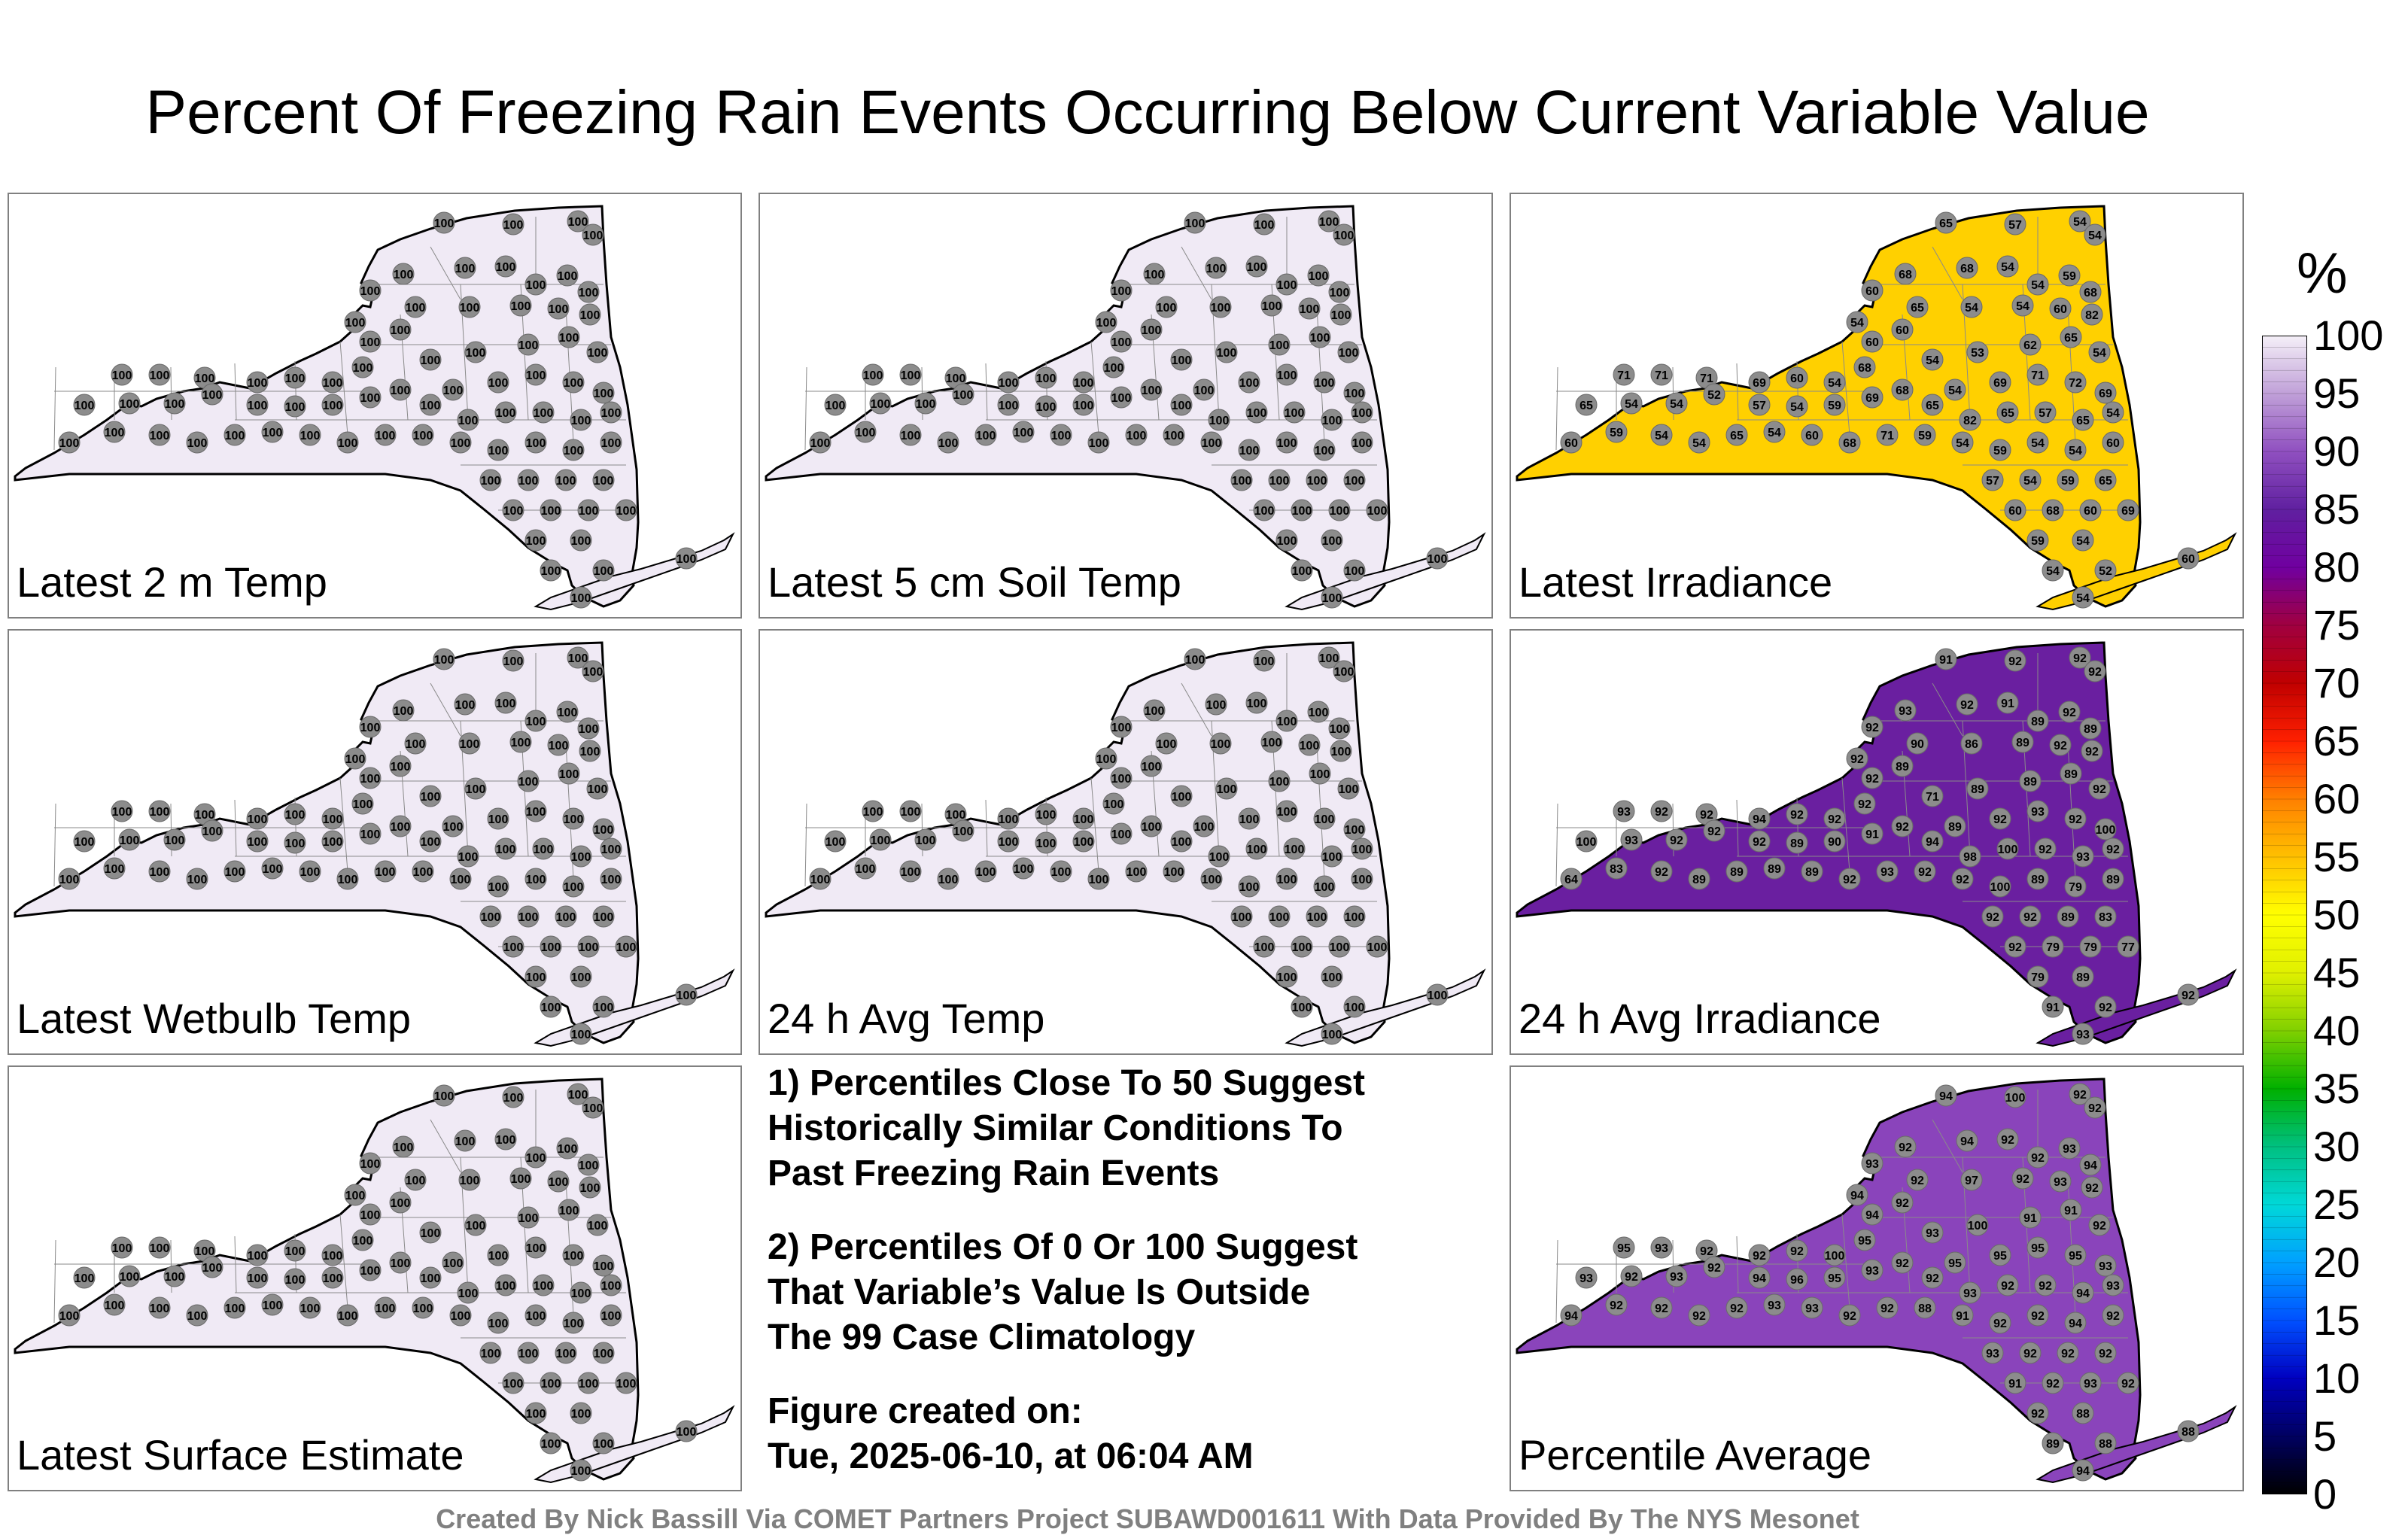 This screenshot has height=1535, width=2408. I want to click on station-value: 96, so click(1797, 1280).